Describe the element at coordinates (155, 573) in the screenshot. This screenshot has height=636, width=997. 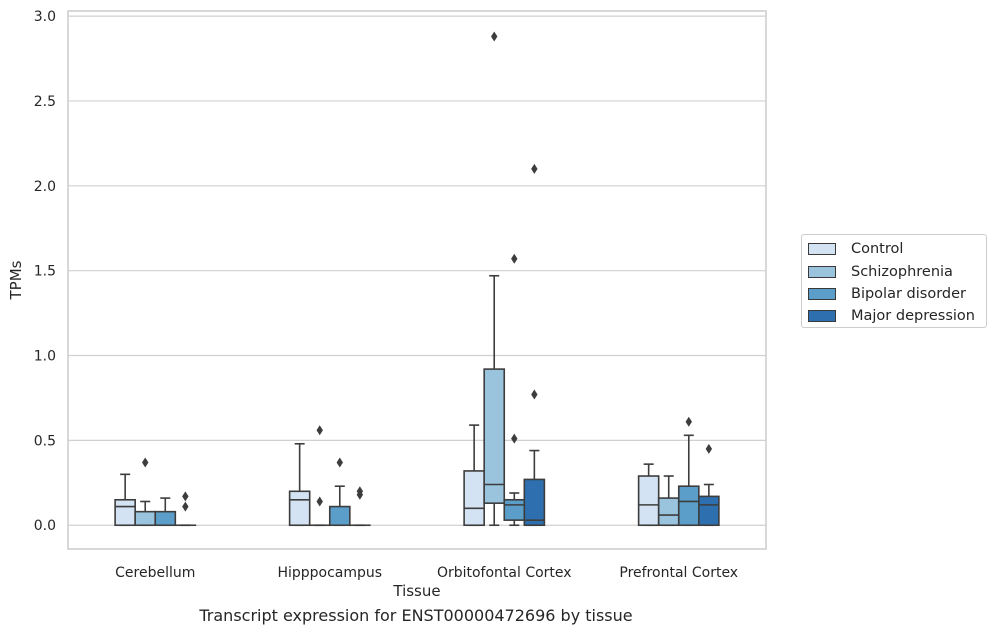
I see `x-tick-label: Cerebellum` at that location.